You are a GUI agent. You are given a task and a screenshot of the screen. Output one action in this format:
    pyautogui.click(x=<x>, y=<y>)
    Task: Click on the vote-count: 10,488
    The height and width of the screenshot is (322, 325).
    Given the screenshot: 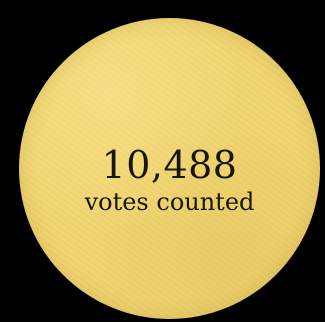 What is the action you would take?
    pyautogui.click(x=169, y=165)
    